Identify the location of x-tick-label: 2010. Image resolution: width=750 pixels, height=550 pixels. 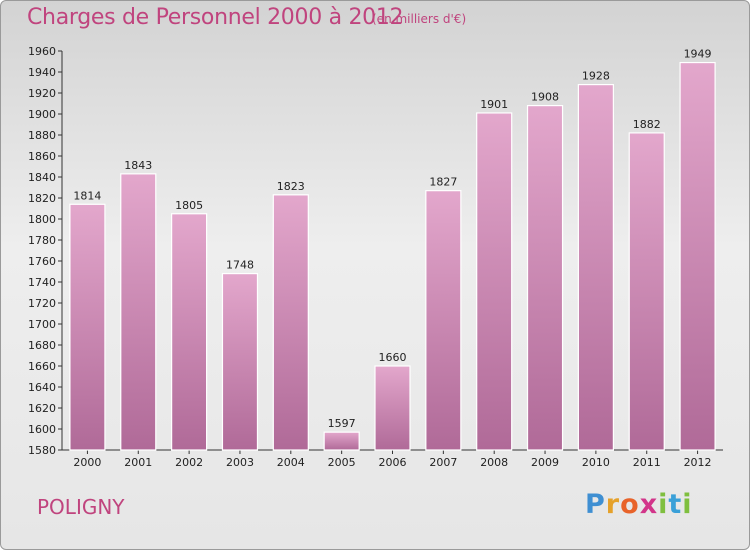
(596, 462).